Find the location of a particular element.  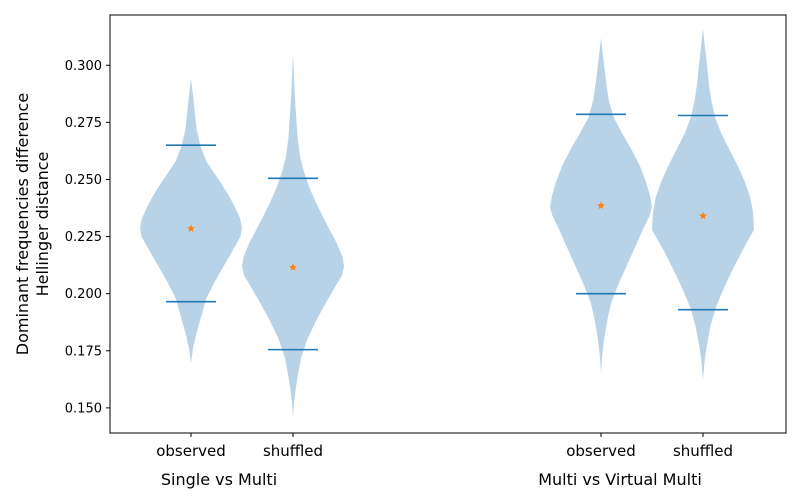

group-label-0: Single vs Multi is located at coordinates (219, 479).